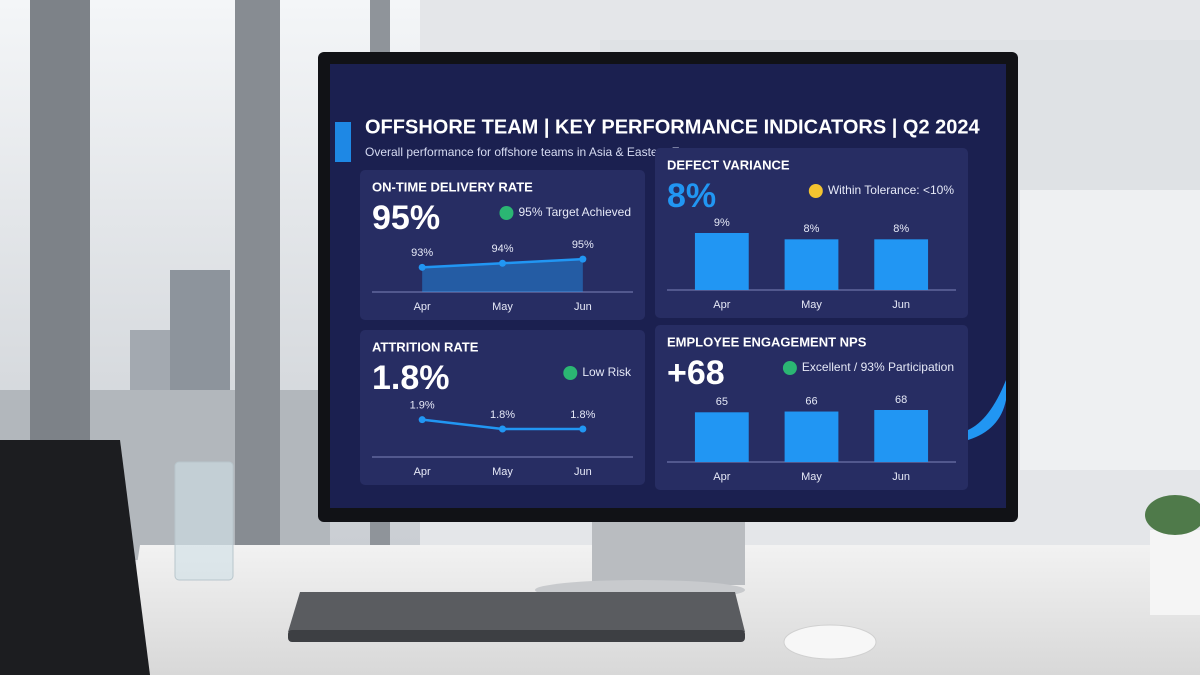  What do you see at coordinates (257, 280) in the screenshot?
I see `window-frame` at bounding box center [257, 280].